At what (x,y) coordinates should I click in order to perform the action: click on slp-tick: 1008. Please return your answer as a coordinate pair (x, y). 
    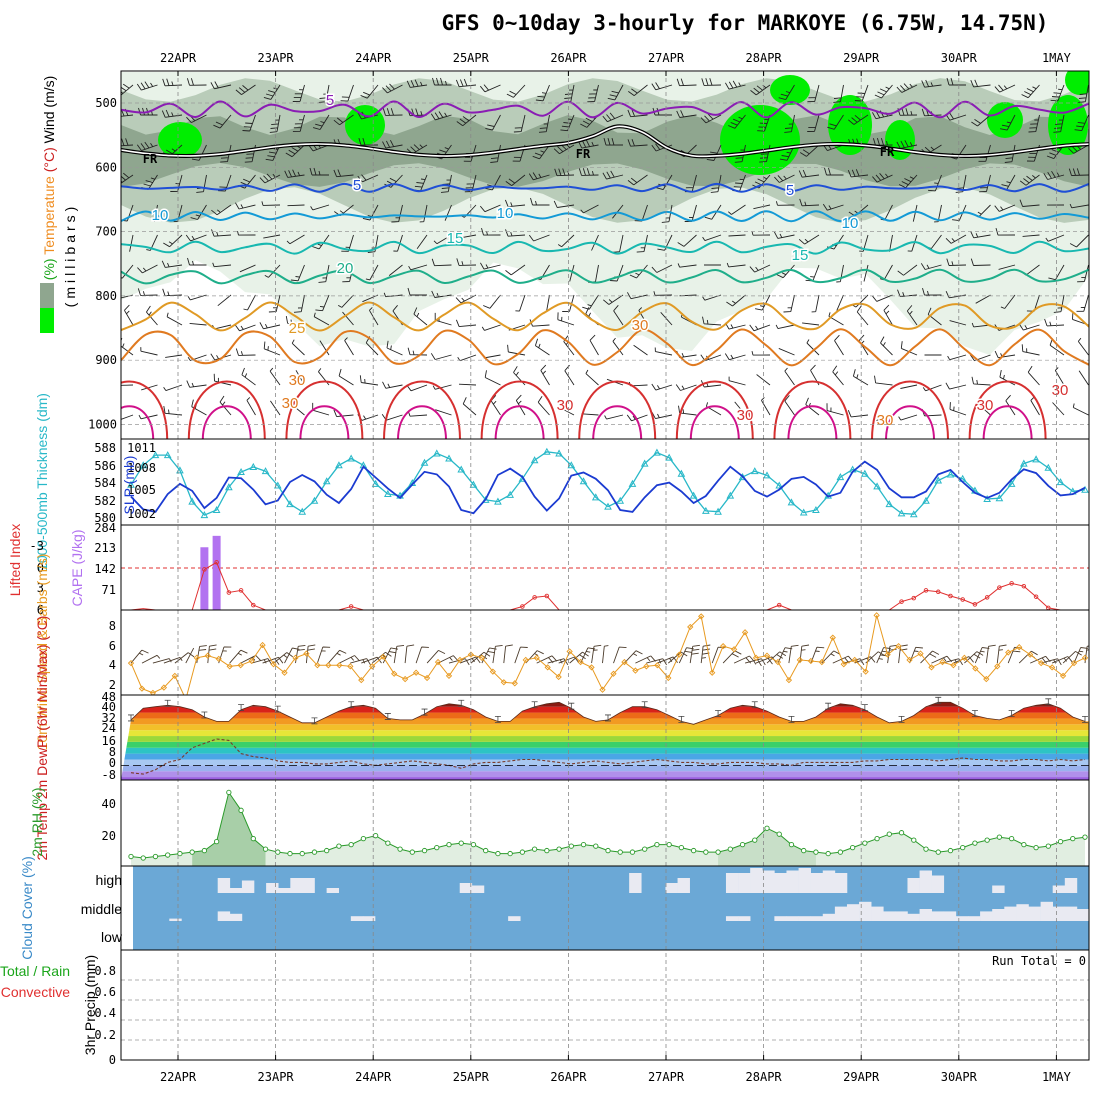
    Looking at the image, I should click on (141, 468).